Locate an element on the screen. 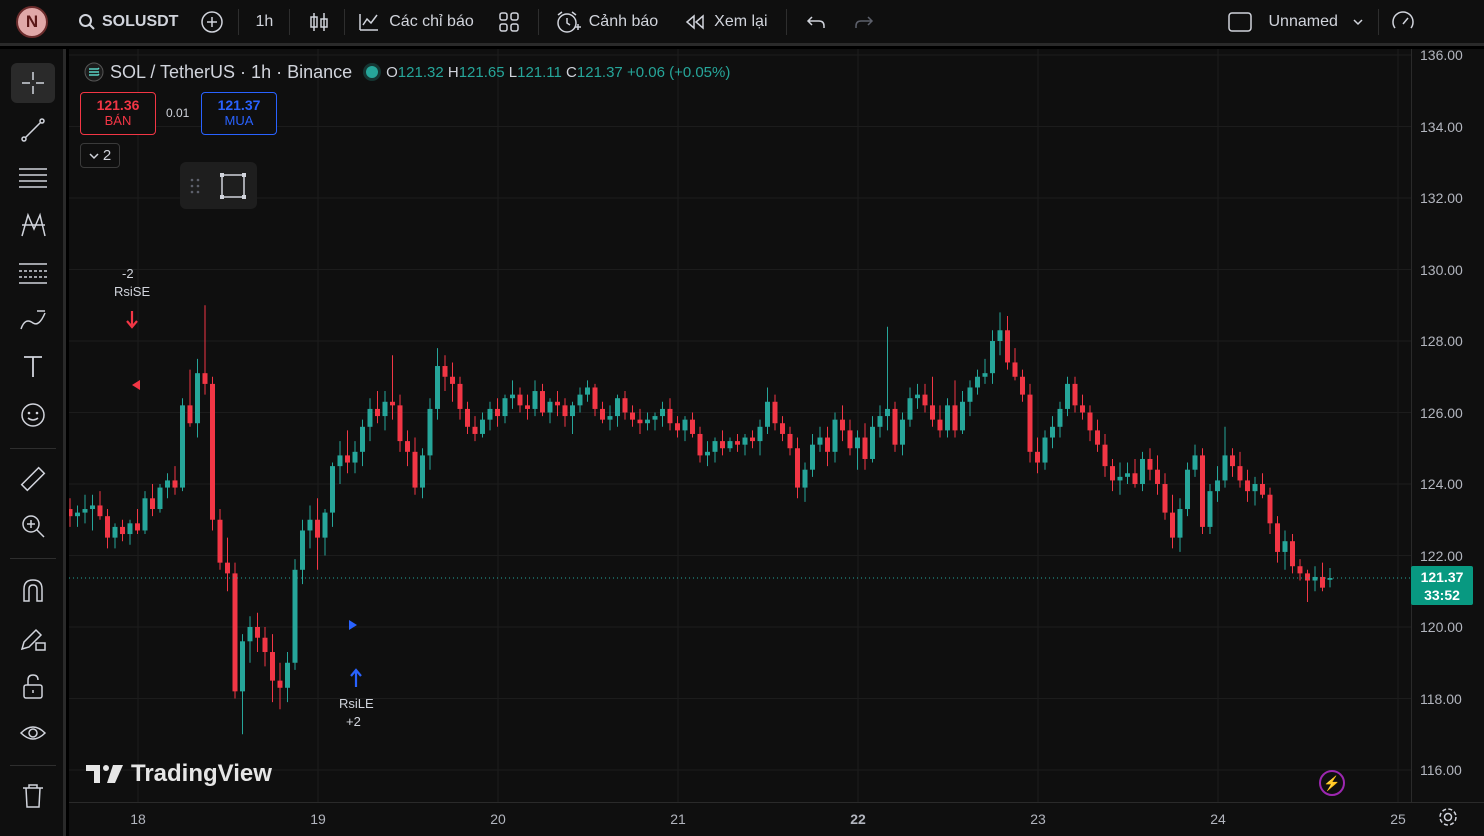  replay-button: Xem lại is located at coordinates (726, 22).